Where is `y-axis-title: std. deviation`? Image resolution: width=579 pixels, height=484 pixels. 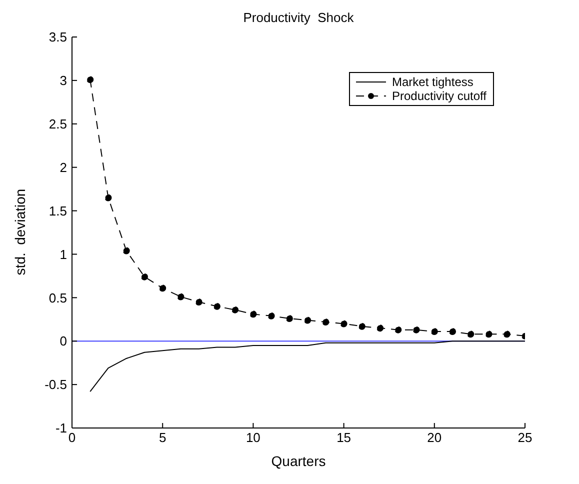
y-axis-title: std. deviation is located at coordinates (20, 232).